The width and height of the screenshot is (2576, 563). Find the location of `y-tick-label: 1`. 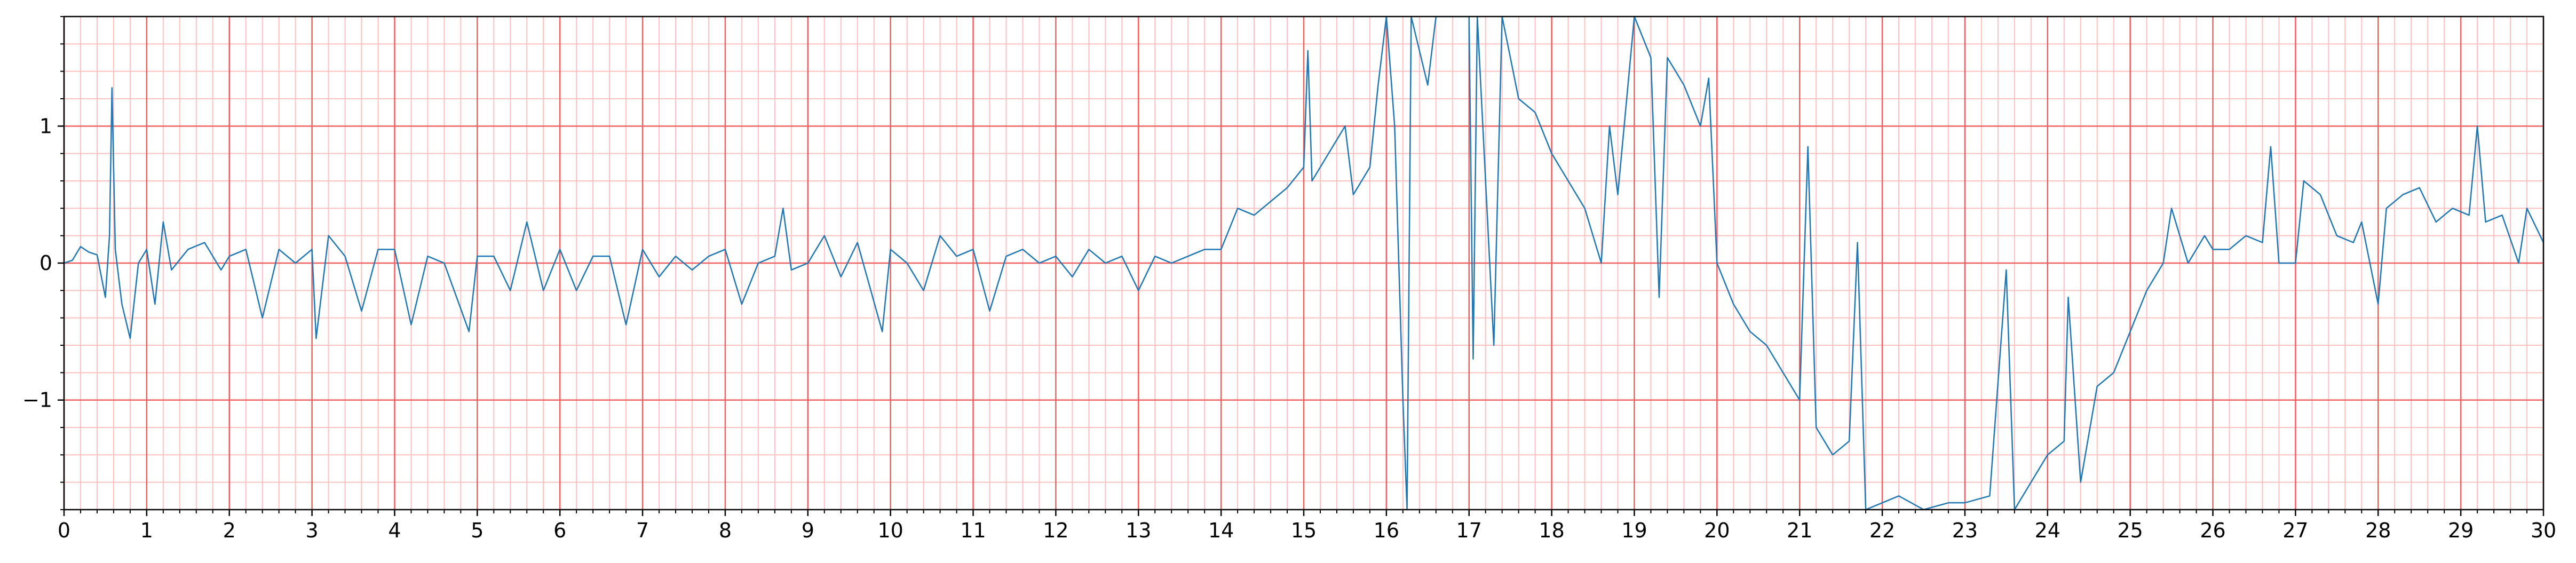

y-tick-label: 1 is located at coordinates (45, 126).